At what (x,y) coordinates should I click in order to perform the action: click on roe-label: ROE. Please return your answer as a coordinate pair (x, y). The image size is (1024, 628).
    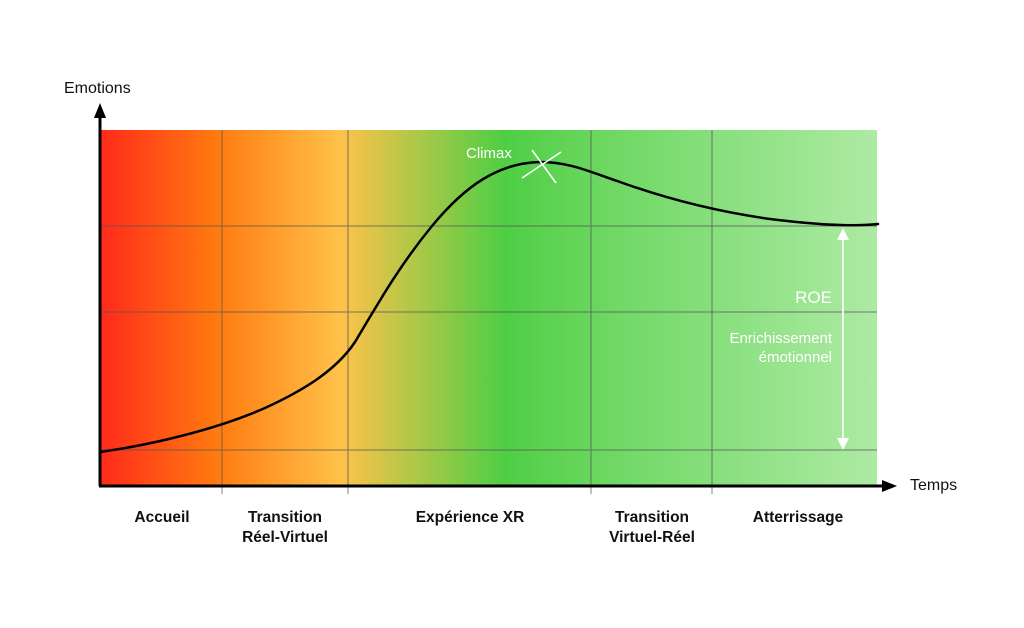
    Looking at the image, I should click on (813, 297).